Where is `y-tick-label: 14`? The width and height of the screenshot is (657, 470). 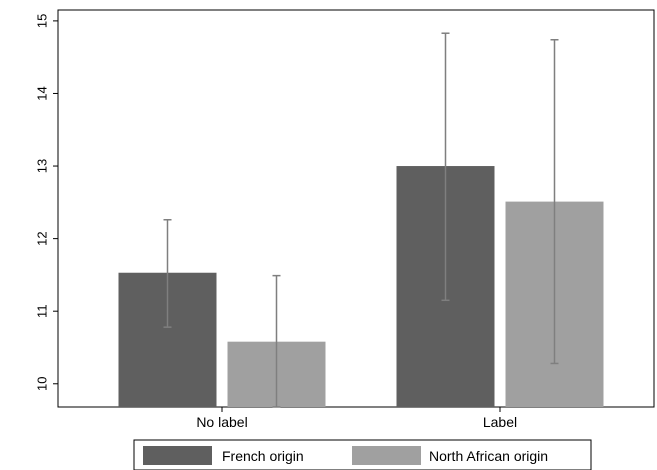 y-tick-label: 14 is located at coordinates (42, 93).